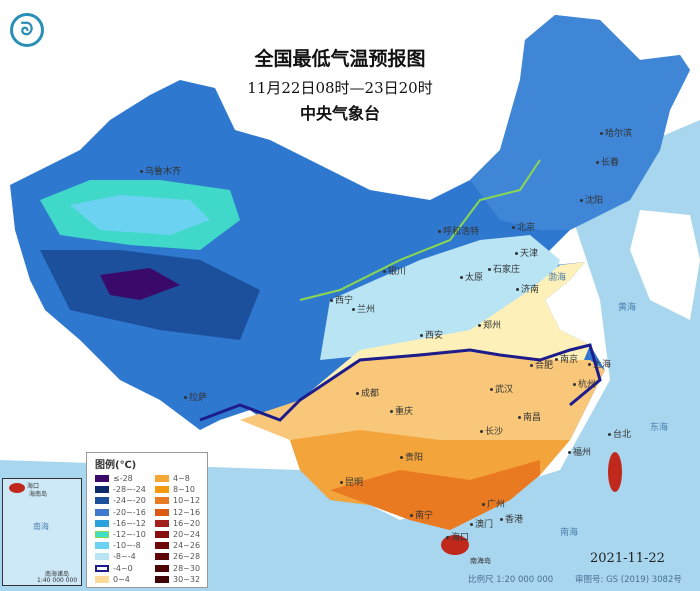 This screenshot has height=591, width=700. Describe the element at coordinates (184, 490) in the screenshot. I see `legend-label: 8~10` at that location.